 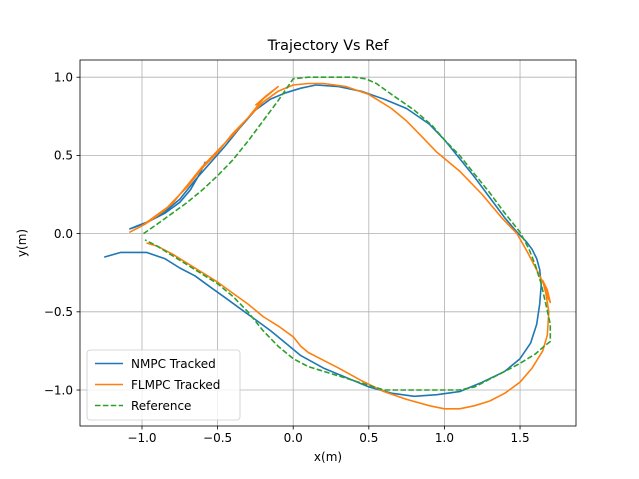 What do you see at coordinates (161, 406) in the screenshot?
I see `legend-label: Reference` at bounding box center [161, 406].